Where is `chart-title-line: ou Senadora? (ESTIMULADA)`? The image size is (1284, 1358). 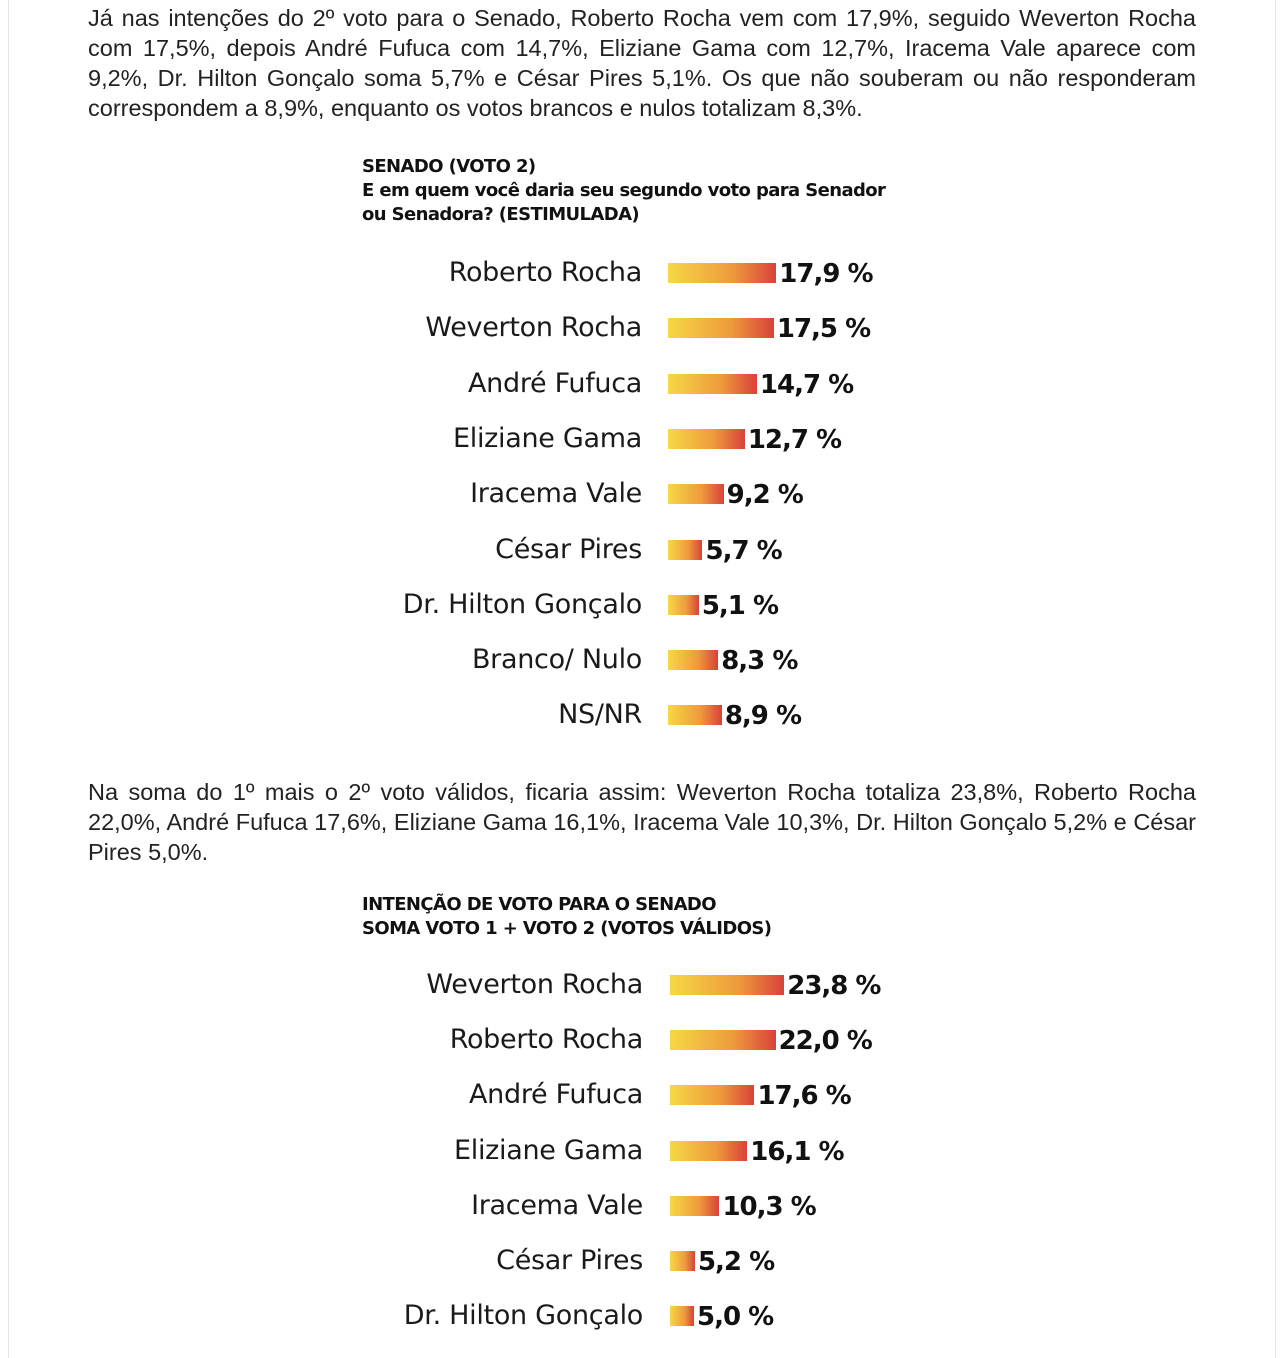 chart-title-line: ou Senadora? (ESTIMULADA) is located at coordinates (501, 214).